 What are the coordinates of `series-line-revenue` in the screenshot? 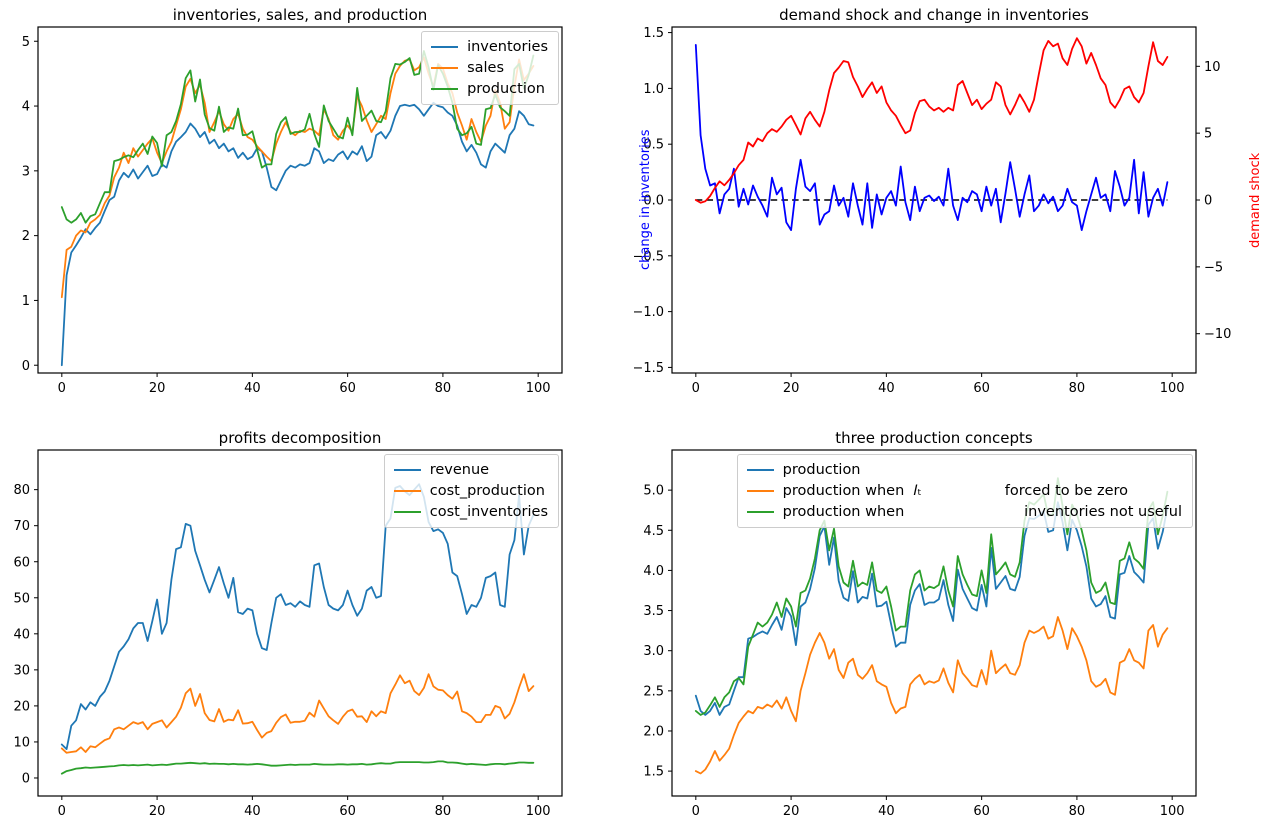 It's located at (297, 617).